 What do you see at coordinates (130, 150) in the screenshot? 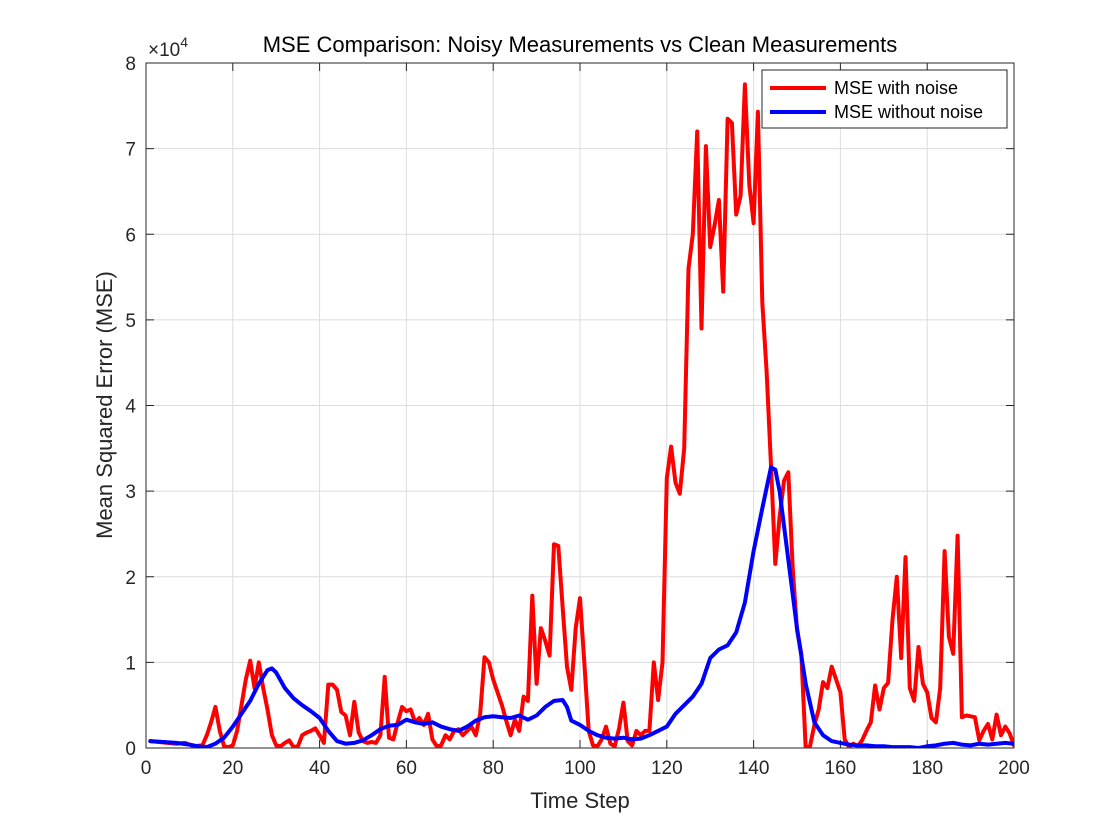
I see `y-tick-label: 7` at bounding box center [130, 150].